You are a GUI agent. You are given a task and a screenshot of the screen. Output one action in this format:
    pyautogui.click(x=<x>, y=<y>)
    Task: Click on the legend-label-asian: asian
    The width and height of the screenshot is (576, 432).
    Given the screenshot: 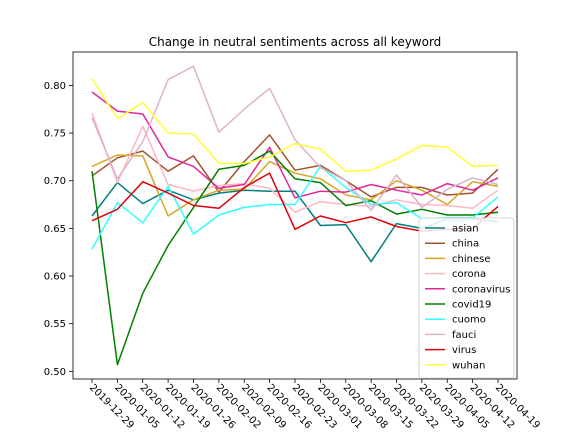 What is the action you would take?
    pyautogui.click(x=465, y=229)
    